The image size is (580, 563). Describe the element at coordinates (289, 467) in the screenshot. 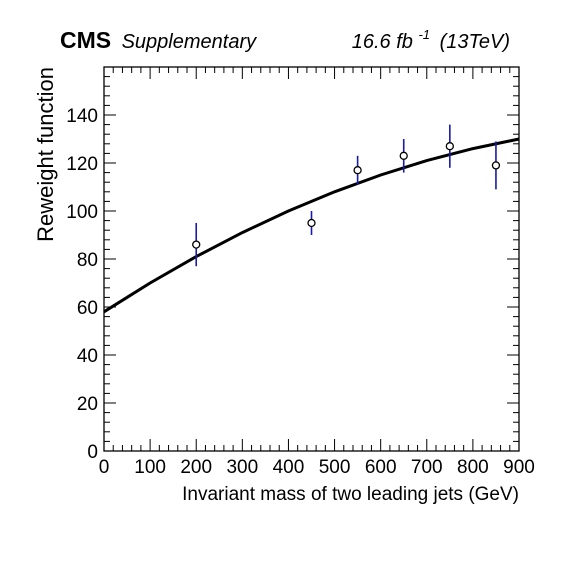

I see `x-tick-label: 400` at that location.